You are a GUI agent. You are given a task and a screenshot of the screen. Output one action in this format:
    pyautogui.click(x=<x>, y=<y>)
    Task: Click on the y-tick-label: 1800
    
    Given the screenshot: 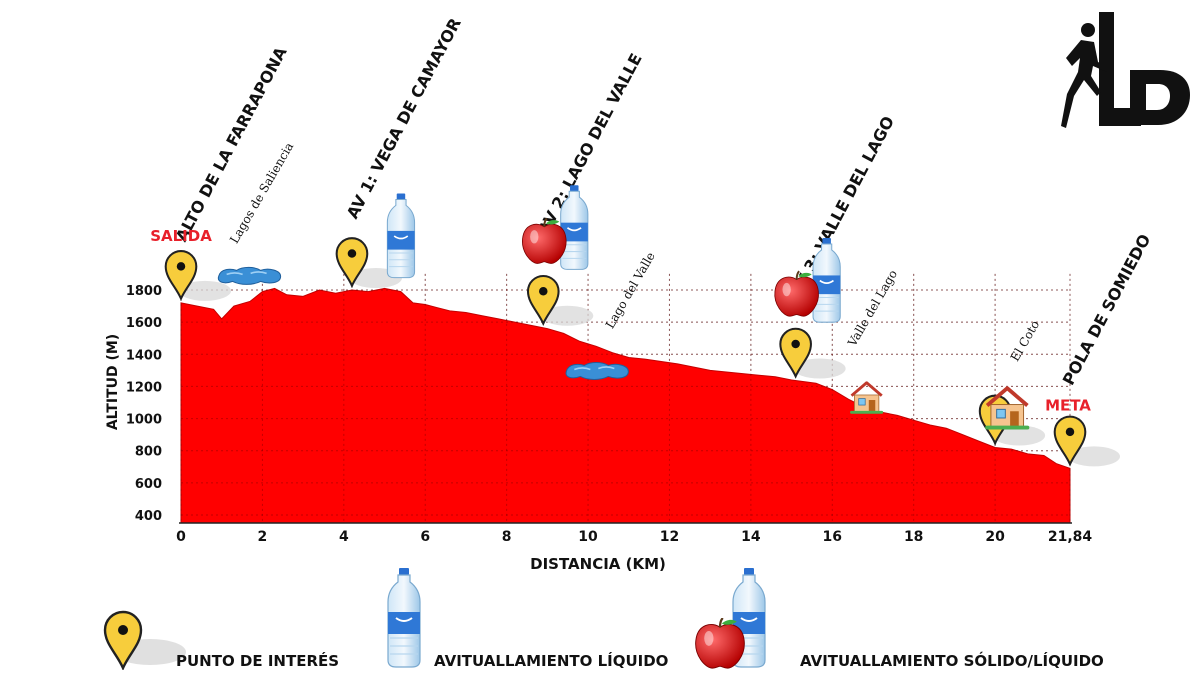 What is the action you would take?
    pyautogui.click(x=144, y=291)
    